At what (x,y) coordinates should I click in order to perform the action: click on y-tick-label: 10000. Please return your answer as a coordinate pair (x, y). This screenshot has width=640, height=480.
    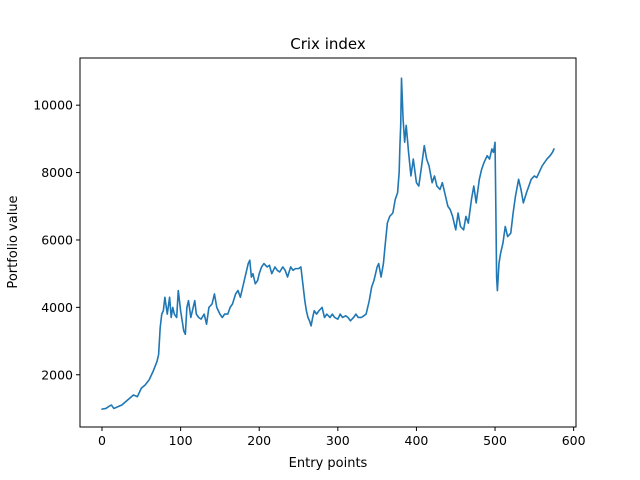
    Looking at the image, I should click on (53, 105).